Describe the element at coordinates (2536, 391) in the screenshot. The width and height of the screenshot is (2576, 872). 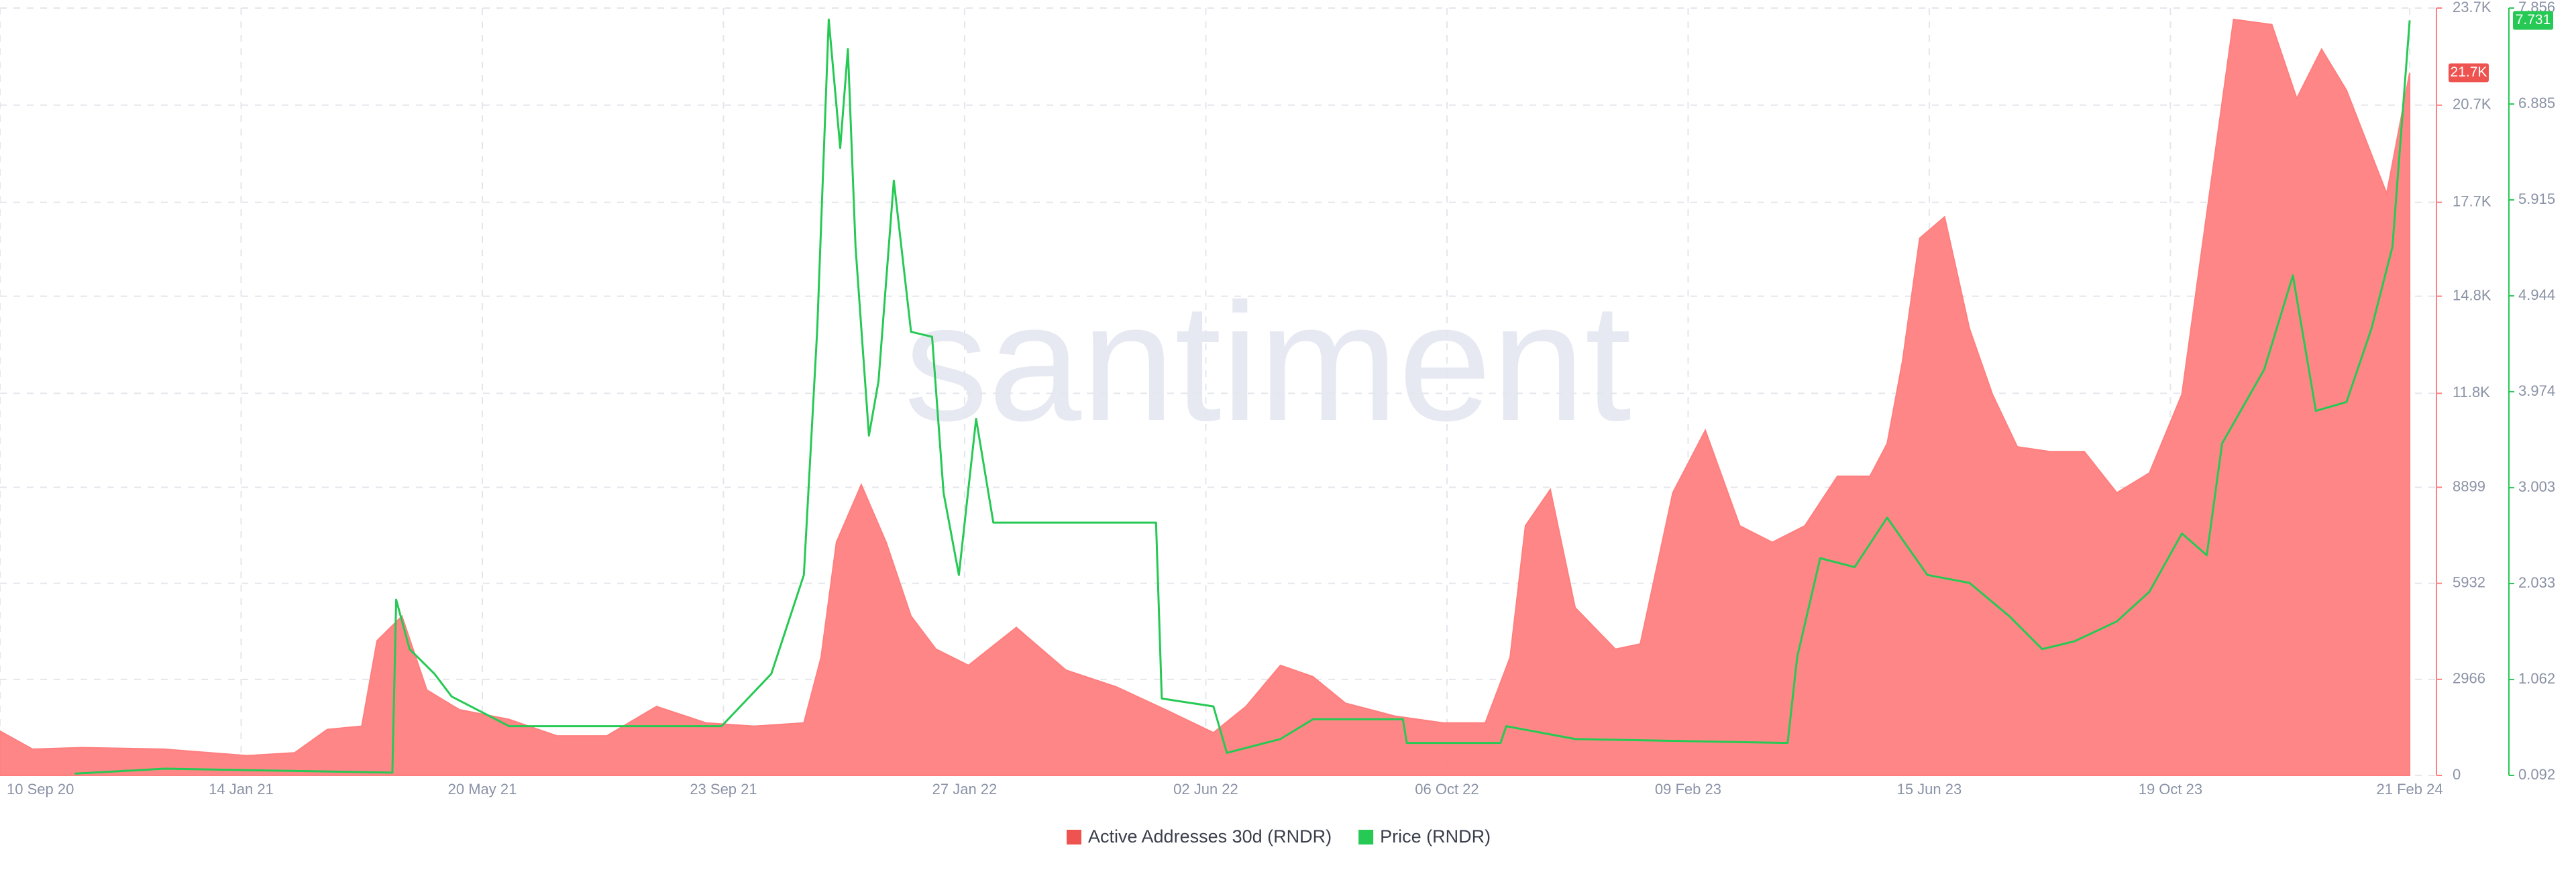
I see `y2-tick-label: 3.974` at that location.